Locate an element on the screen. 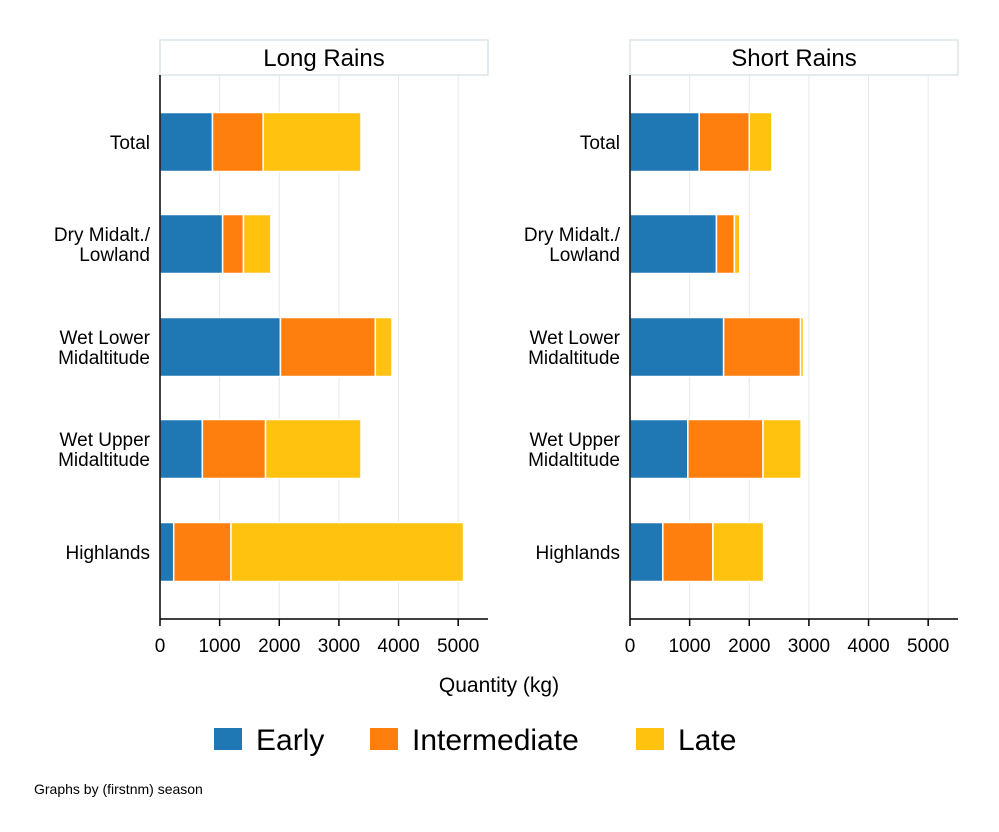 The image size is (999, 832). bar-long-rains-dry-midalt-lowland-late is located at coordinates (257, 244).